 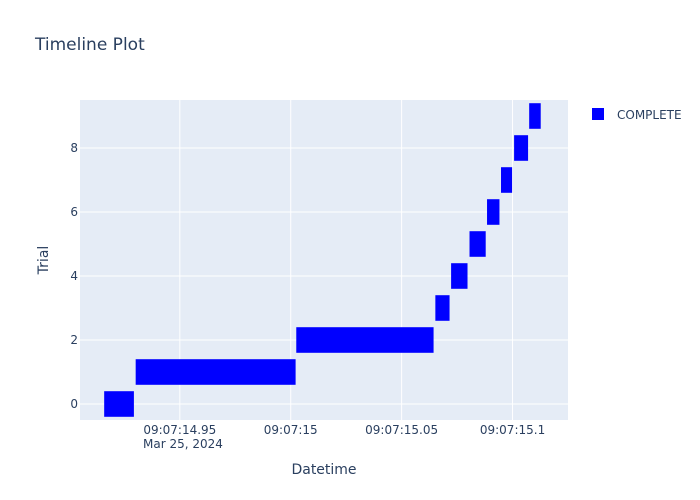 What do you see at coordinates (598, 114) in the screenshot?
I see `legend-swatch-complete` at bounding box center [598, 114].